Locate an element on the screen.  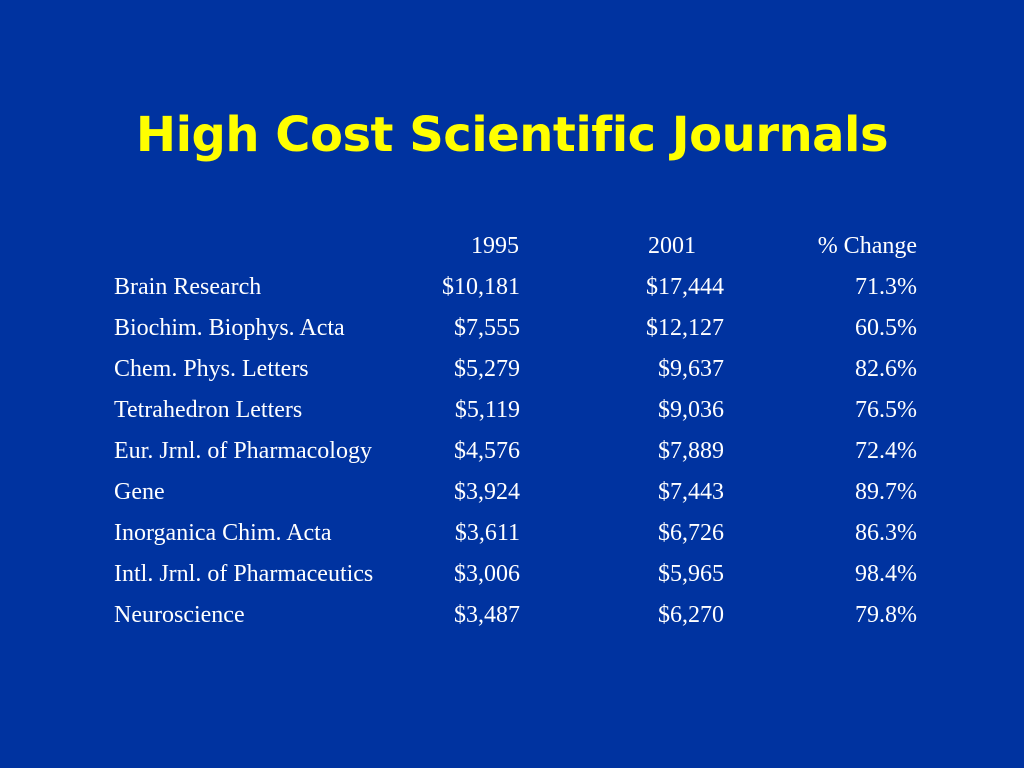
table-row: Brain Research $10,181 $17,444 71.3% is located at coordinates (512, 287).